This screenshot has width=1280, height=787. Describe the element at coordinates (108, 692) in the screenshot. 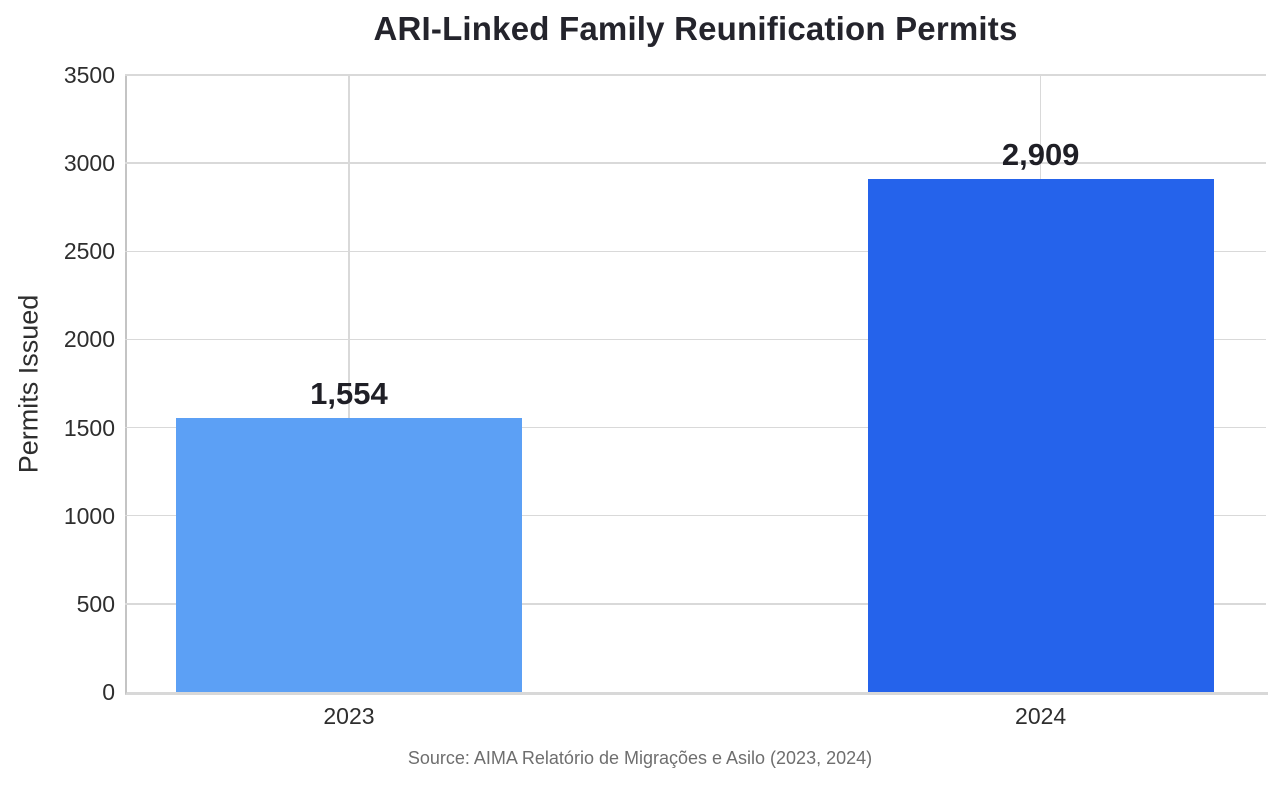

I see `y-tick-label: 0` at that location.